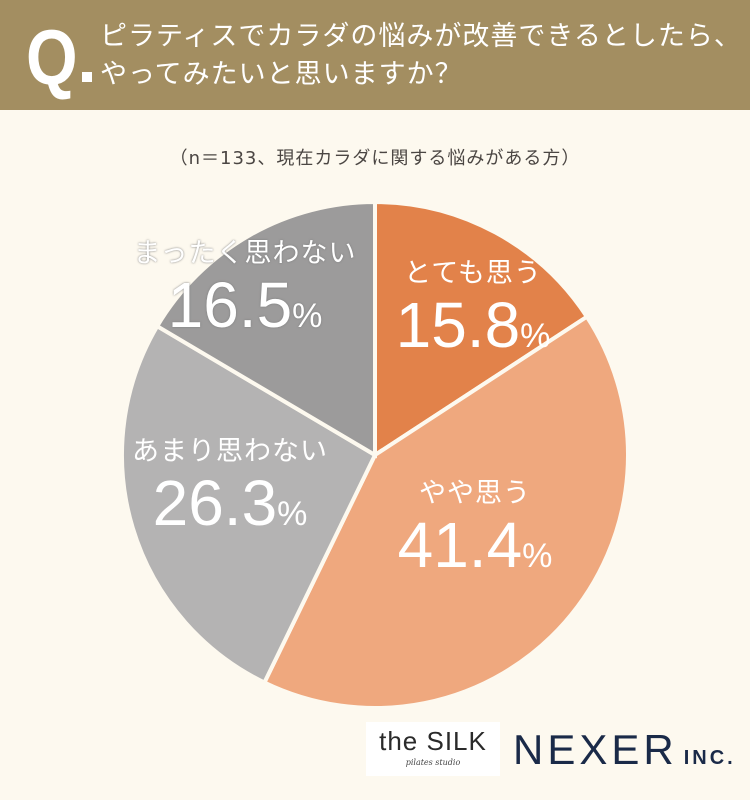 This screenshot has width=750, height=800. Describe the element at coordinates (281, 74) in the screenshot. I see `question-line-2: やってみたいと思いますか？` at that location.